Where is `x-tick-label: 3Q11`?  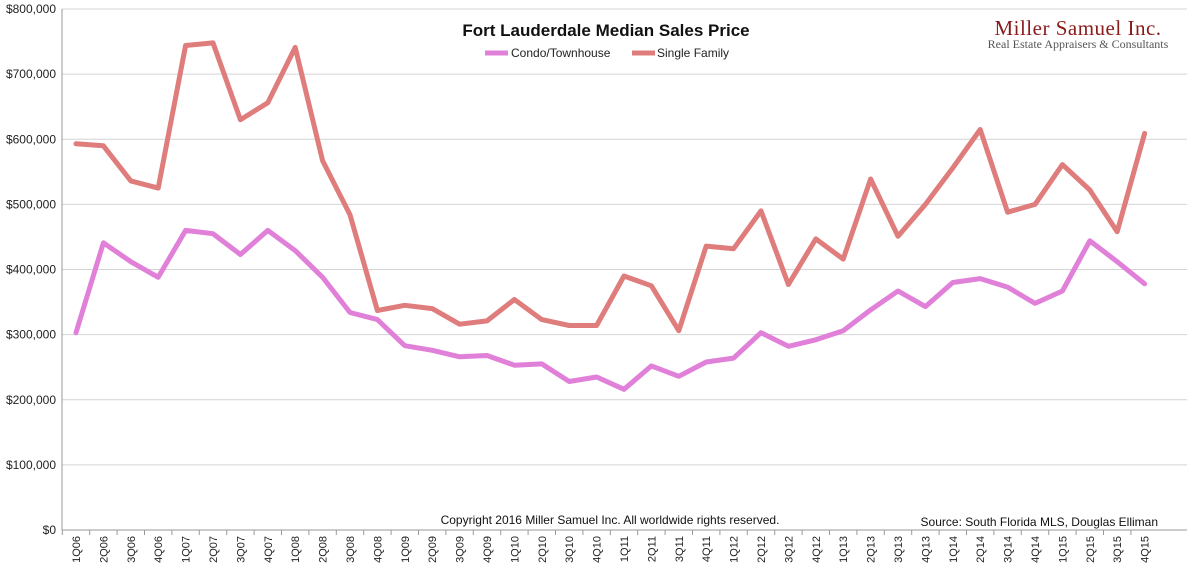 x-tick-label: 3Q11 is located at coordinates (680, 549).